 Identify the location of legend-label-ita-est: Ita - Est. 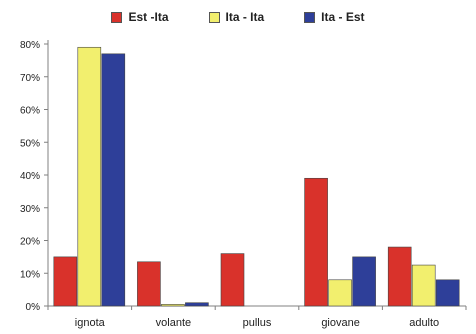
(343, 17).